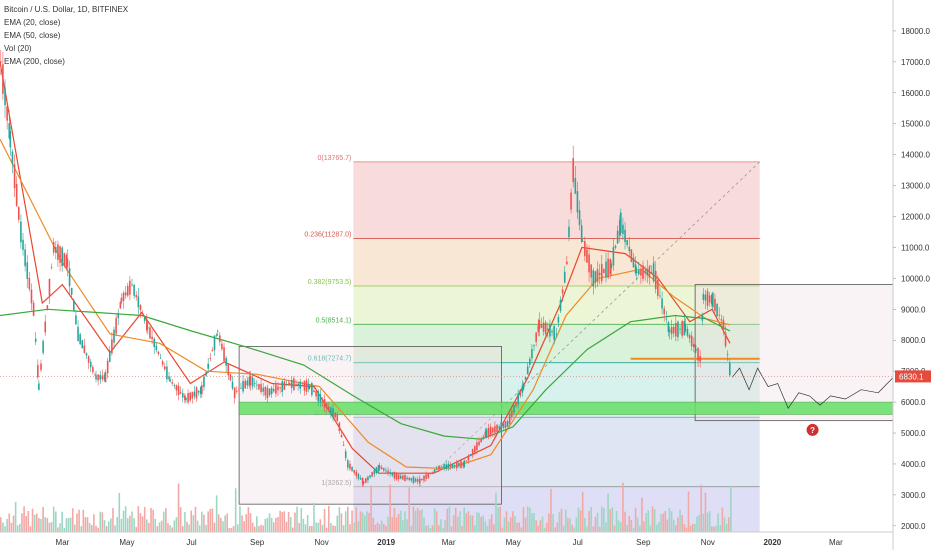 The image size is (932, 550). I want to click on fib-level-label: 0.5(8514.1), so click(334, 320).